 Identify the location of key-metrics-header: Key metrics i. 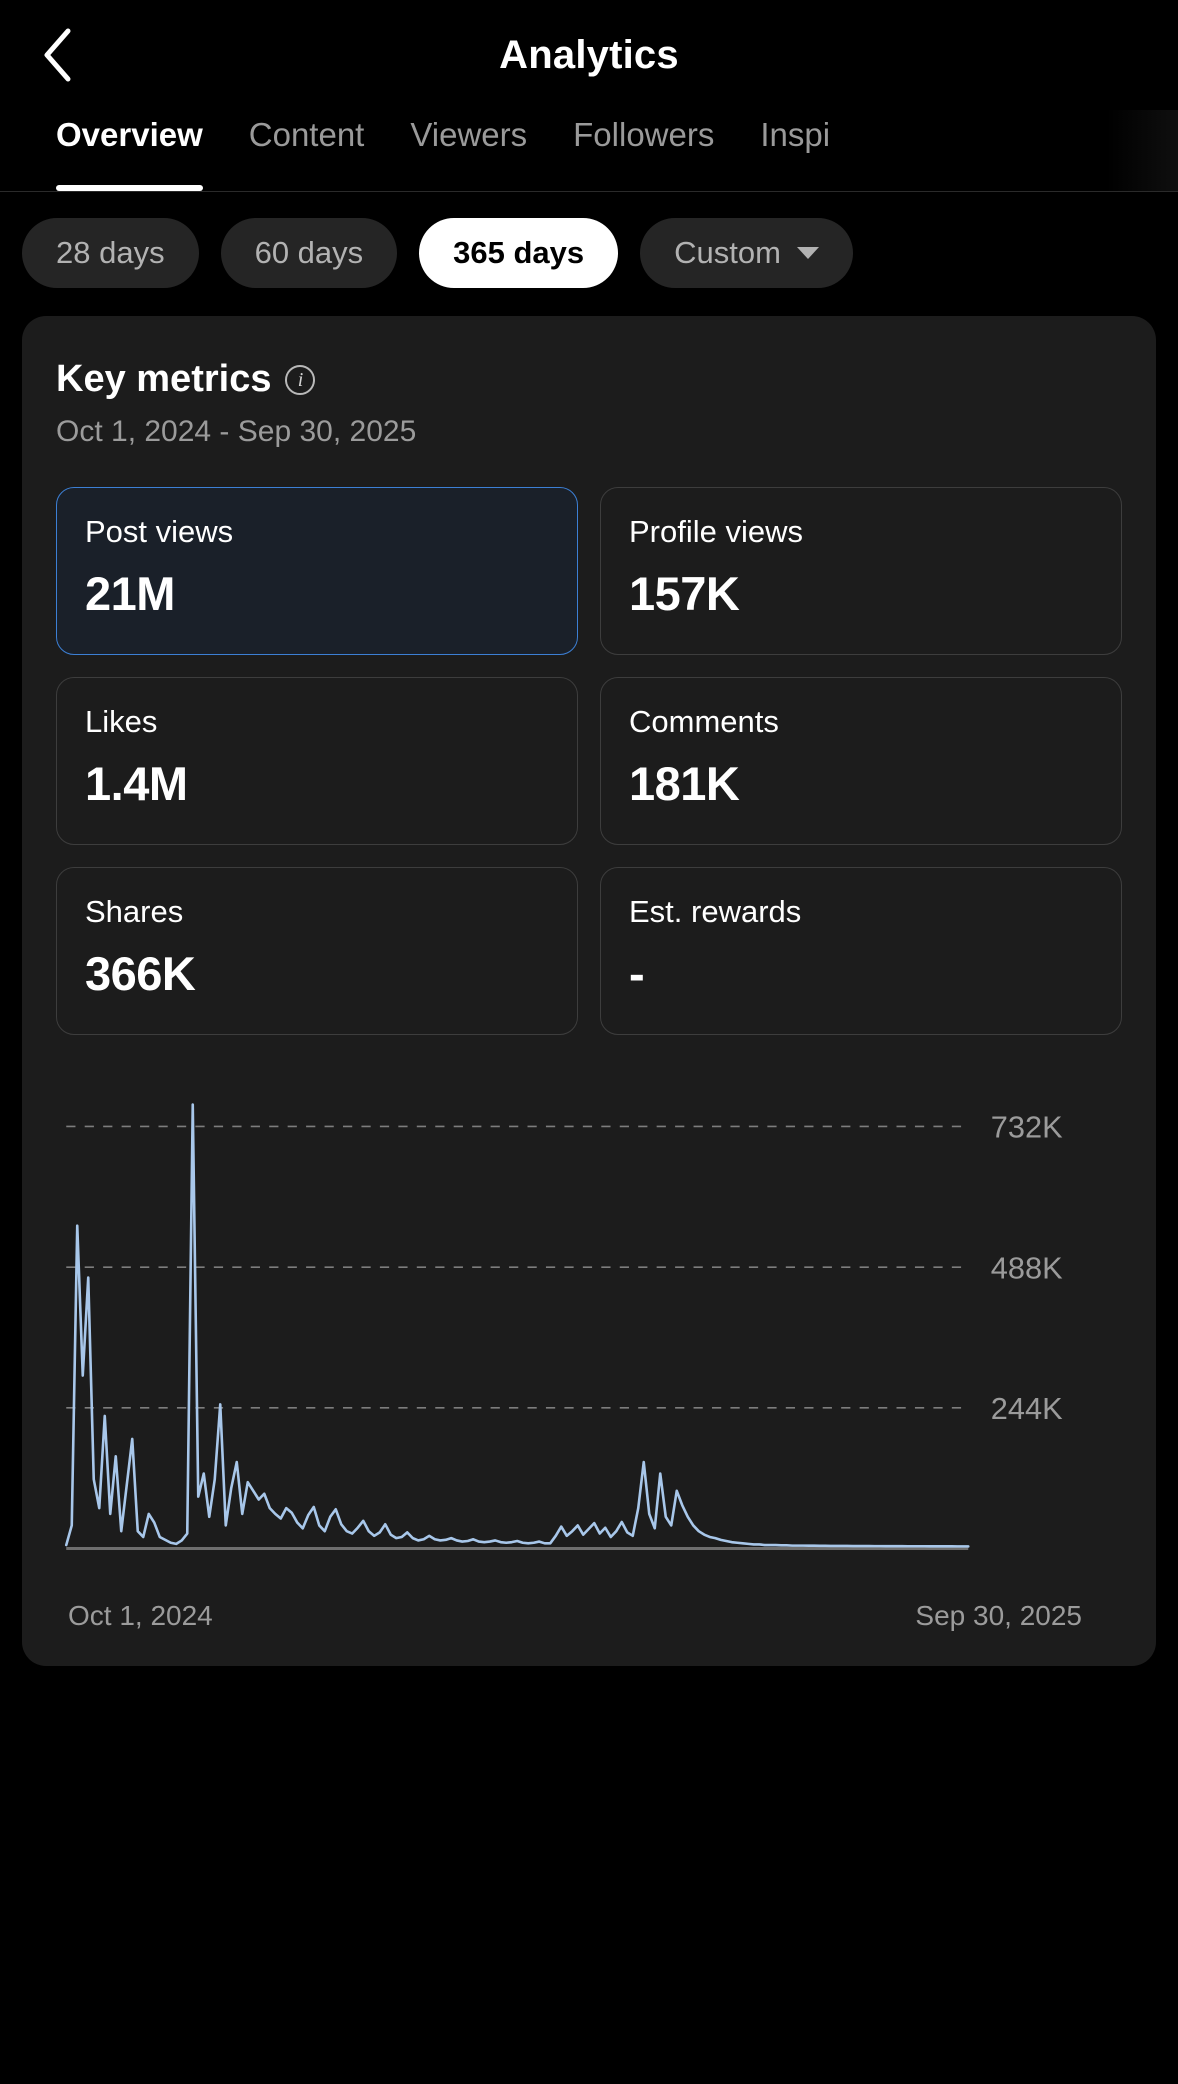
(589, 379).